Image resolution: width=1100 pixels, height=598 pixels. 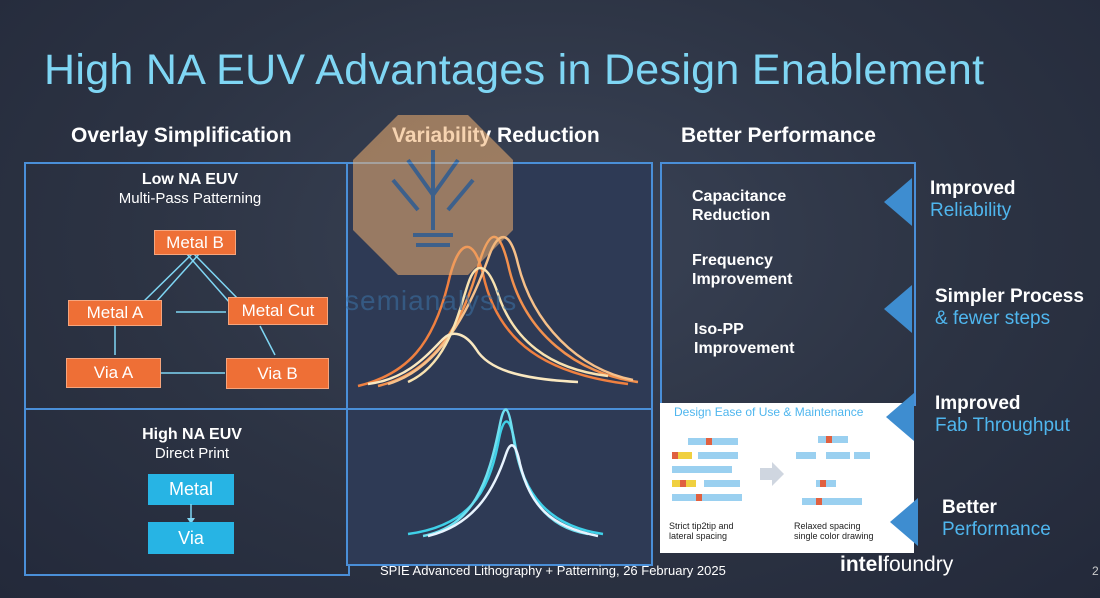 What do you see at coordinates (277, 373) in the screenshot?
I see `via-b-box: Via B` at bounding box center [277, 373].